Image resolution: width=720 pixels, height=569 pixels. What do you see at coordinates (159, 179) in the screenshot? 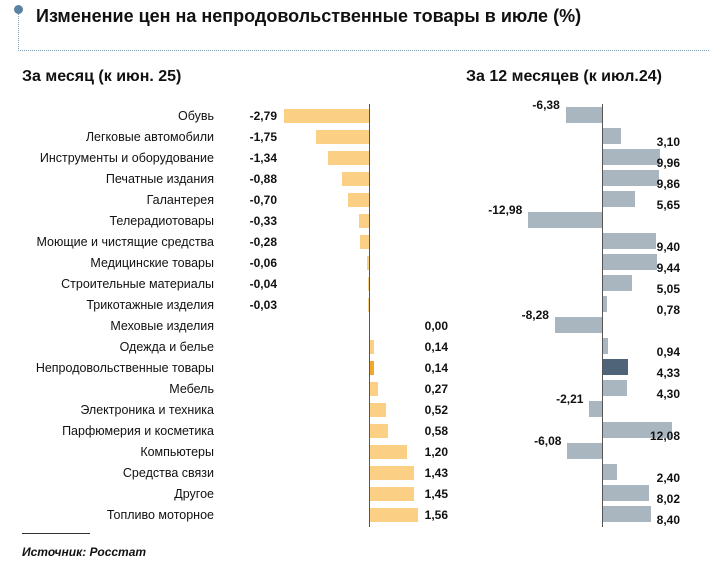
I see `category-label: Печатные издания` at bounding box center [159, 179].